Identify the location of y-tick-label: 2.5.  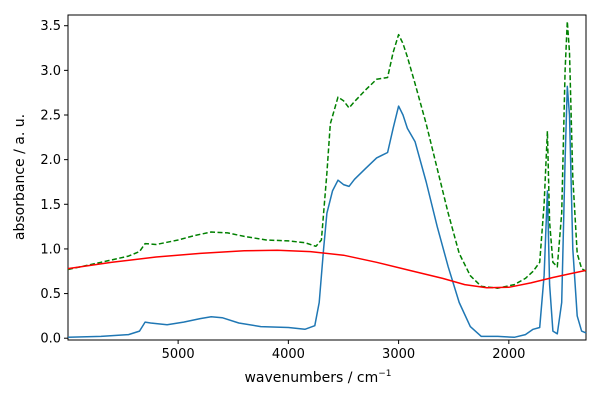
(50, 116).